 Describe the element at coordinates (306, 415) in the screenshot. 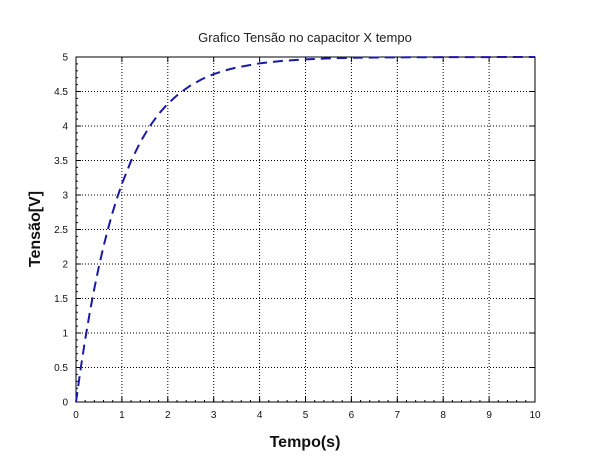

I see `x-tick-label: 5` at that location.